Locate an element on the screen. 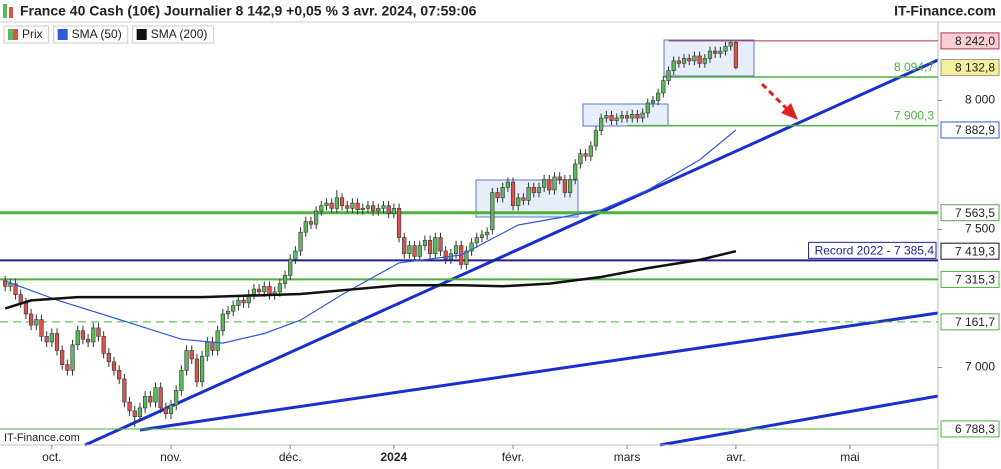 The width and height of the screenshot is (1001, 469). level-label: 6 788,3 is located at coordinates (975, 429).